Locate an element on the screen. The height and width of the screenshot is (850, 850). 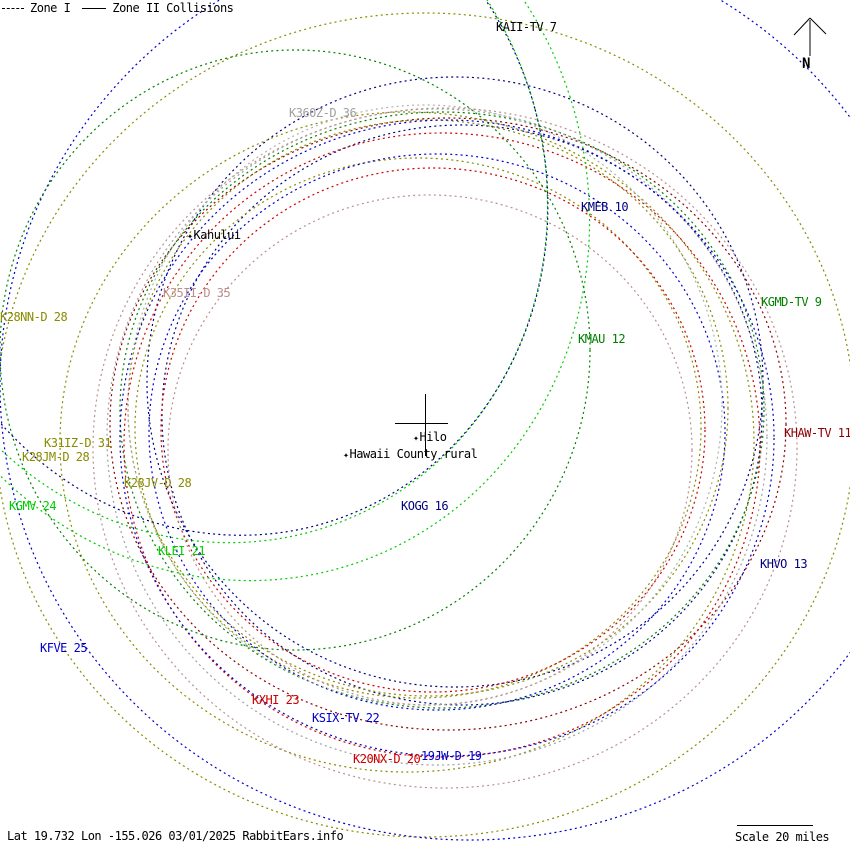
station-label: K20NX-D 20 is located at coordinates (387, 759).